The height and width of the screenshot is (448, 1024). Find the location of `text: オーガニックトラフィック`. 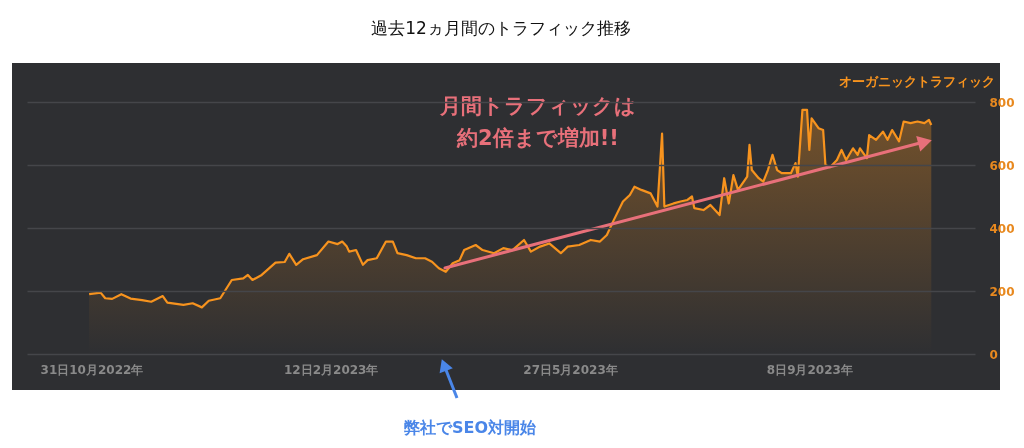

text: オーガニックトラフィック is located at coordinates (917, 81).